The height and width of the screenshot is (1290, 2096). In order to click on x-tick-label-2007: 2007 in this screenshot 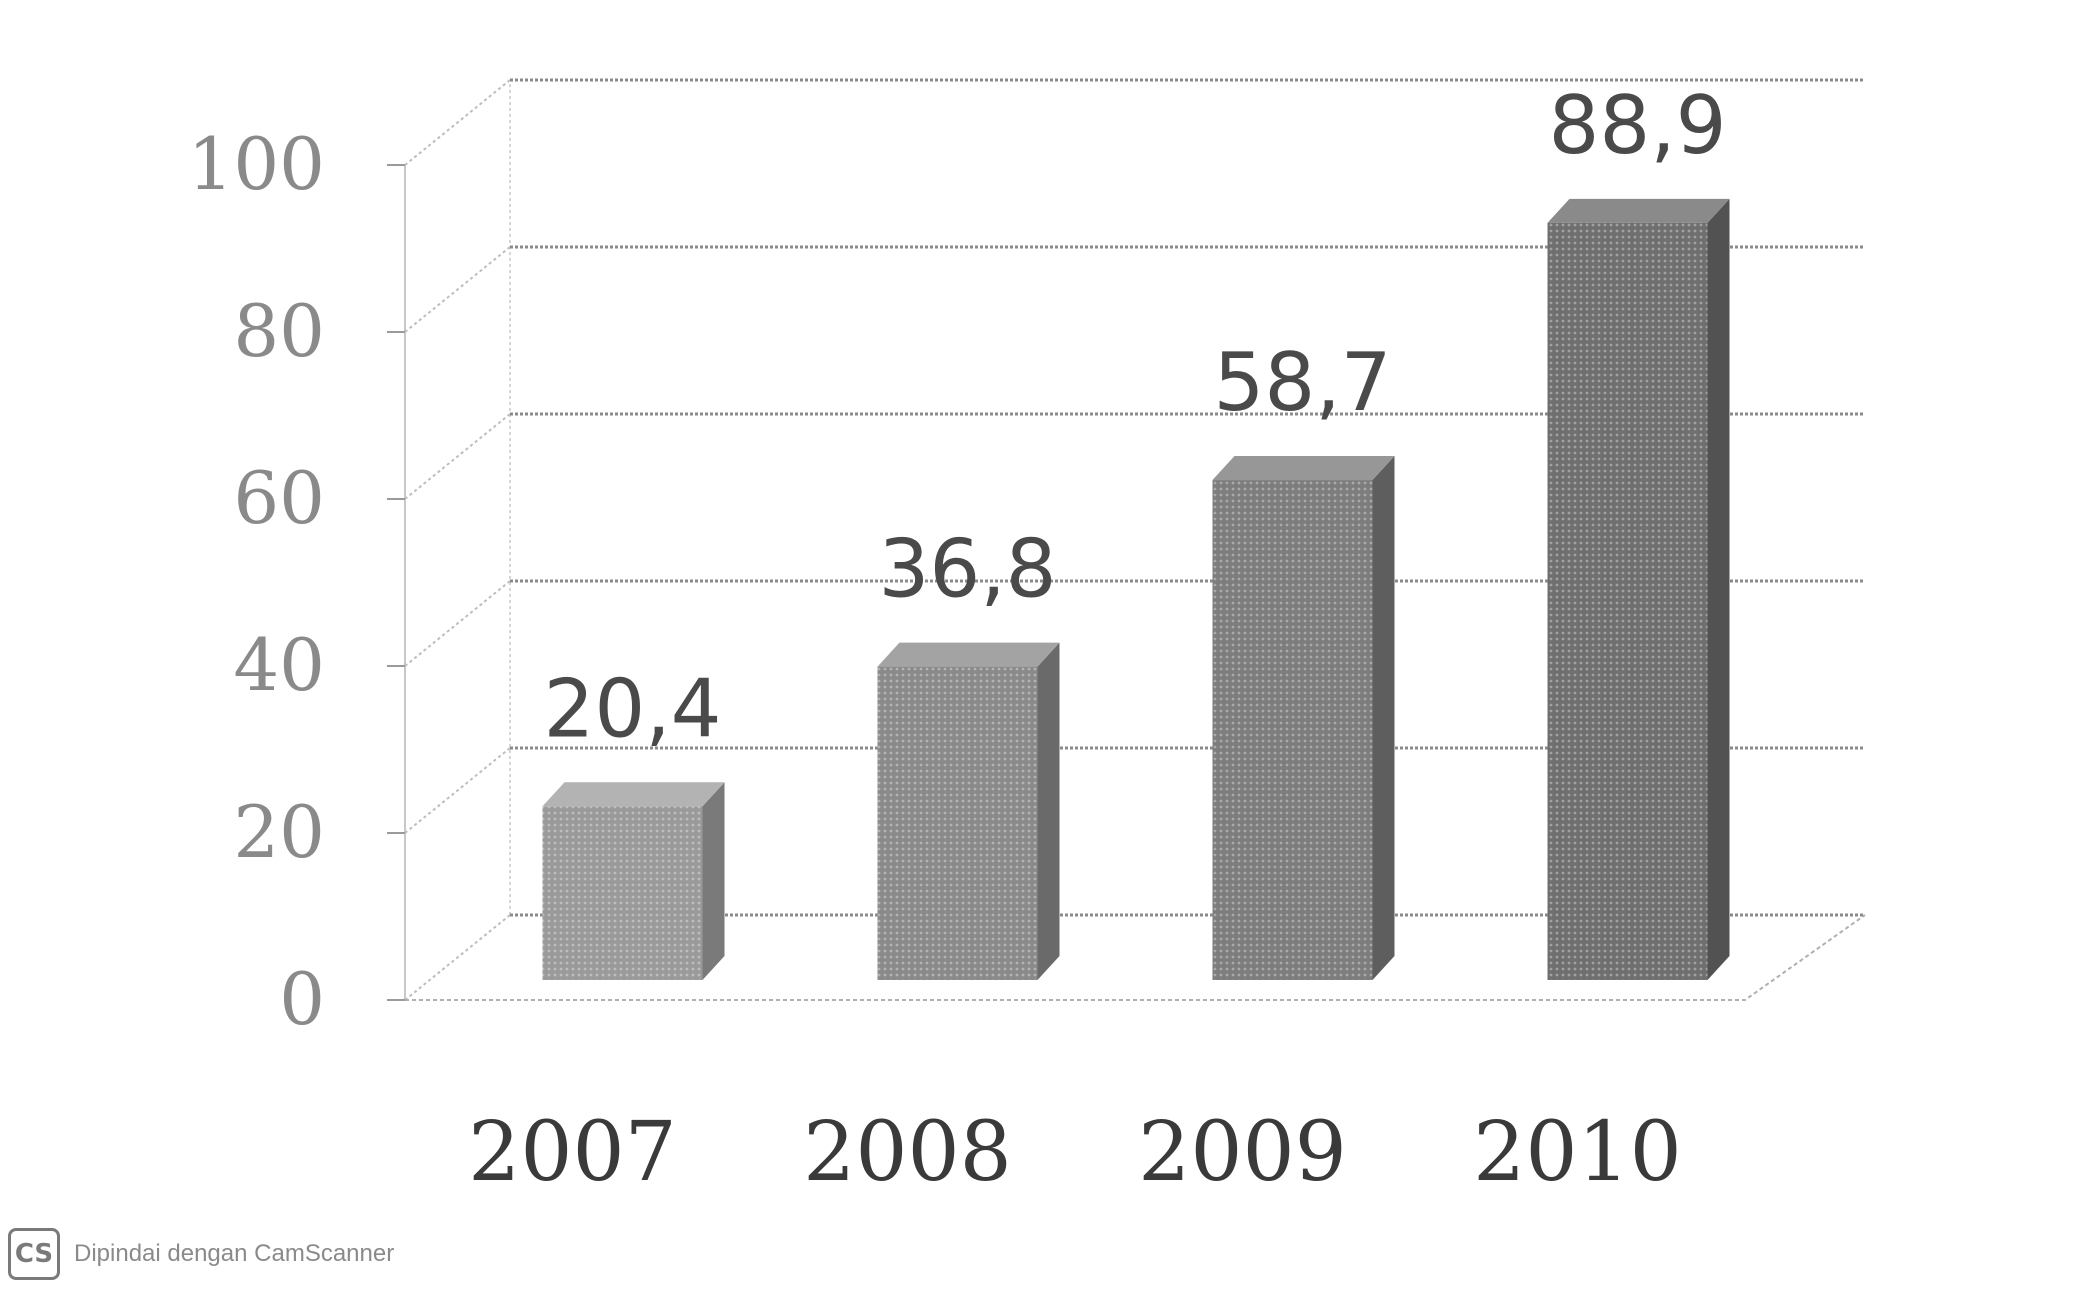, I will do `click(572, 1152)`.